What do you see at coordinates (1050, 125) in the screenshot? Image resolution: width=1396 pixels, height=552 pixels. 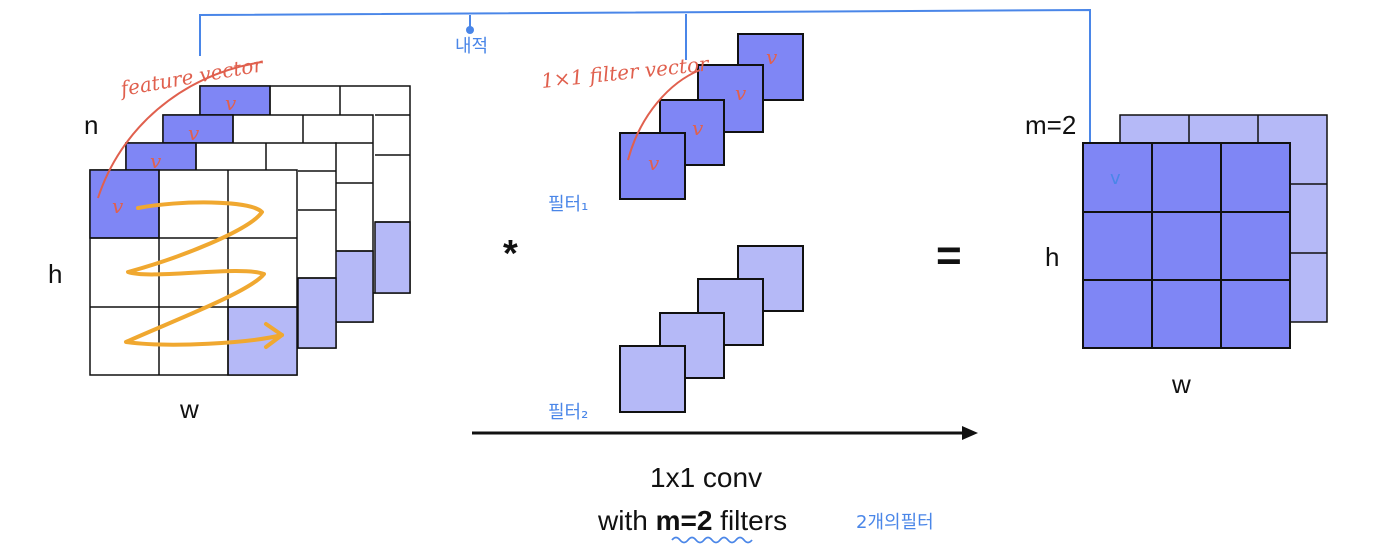 I see `output-m-label: m=2` at bounding box center [1050, 125].